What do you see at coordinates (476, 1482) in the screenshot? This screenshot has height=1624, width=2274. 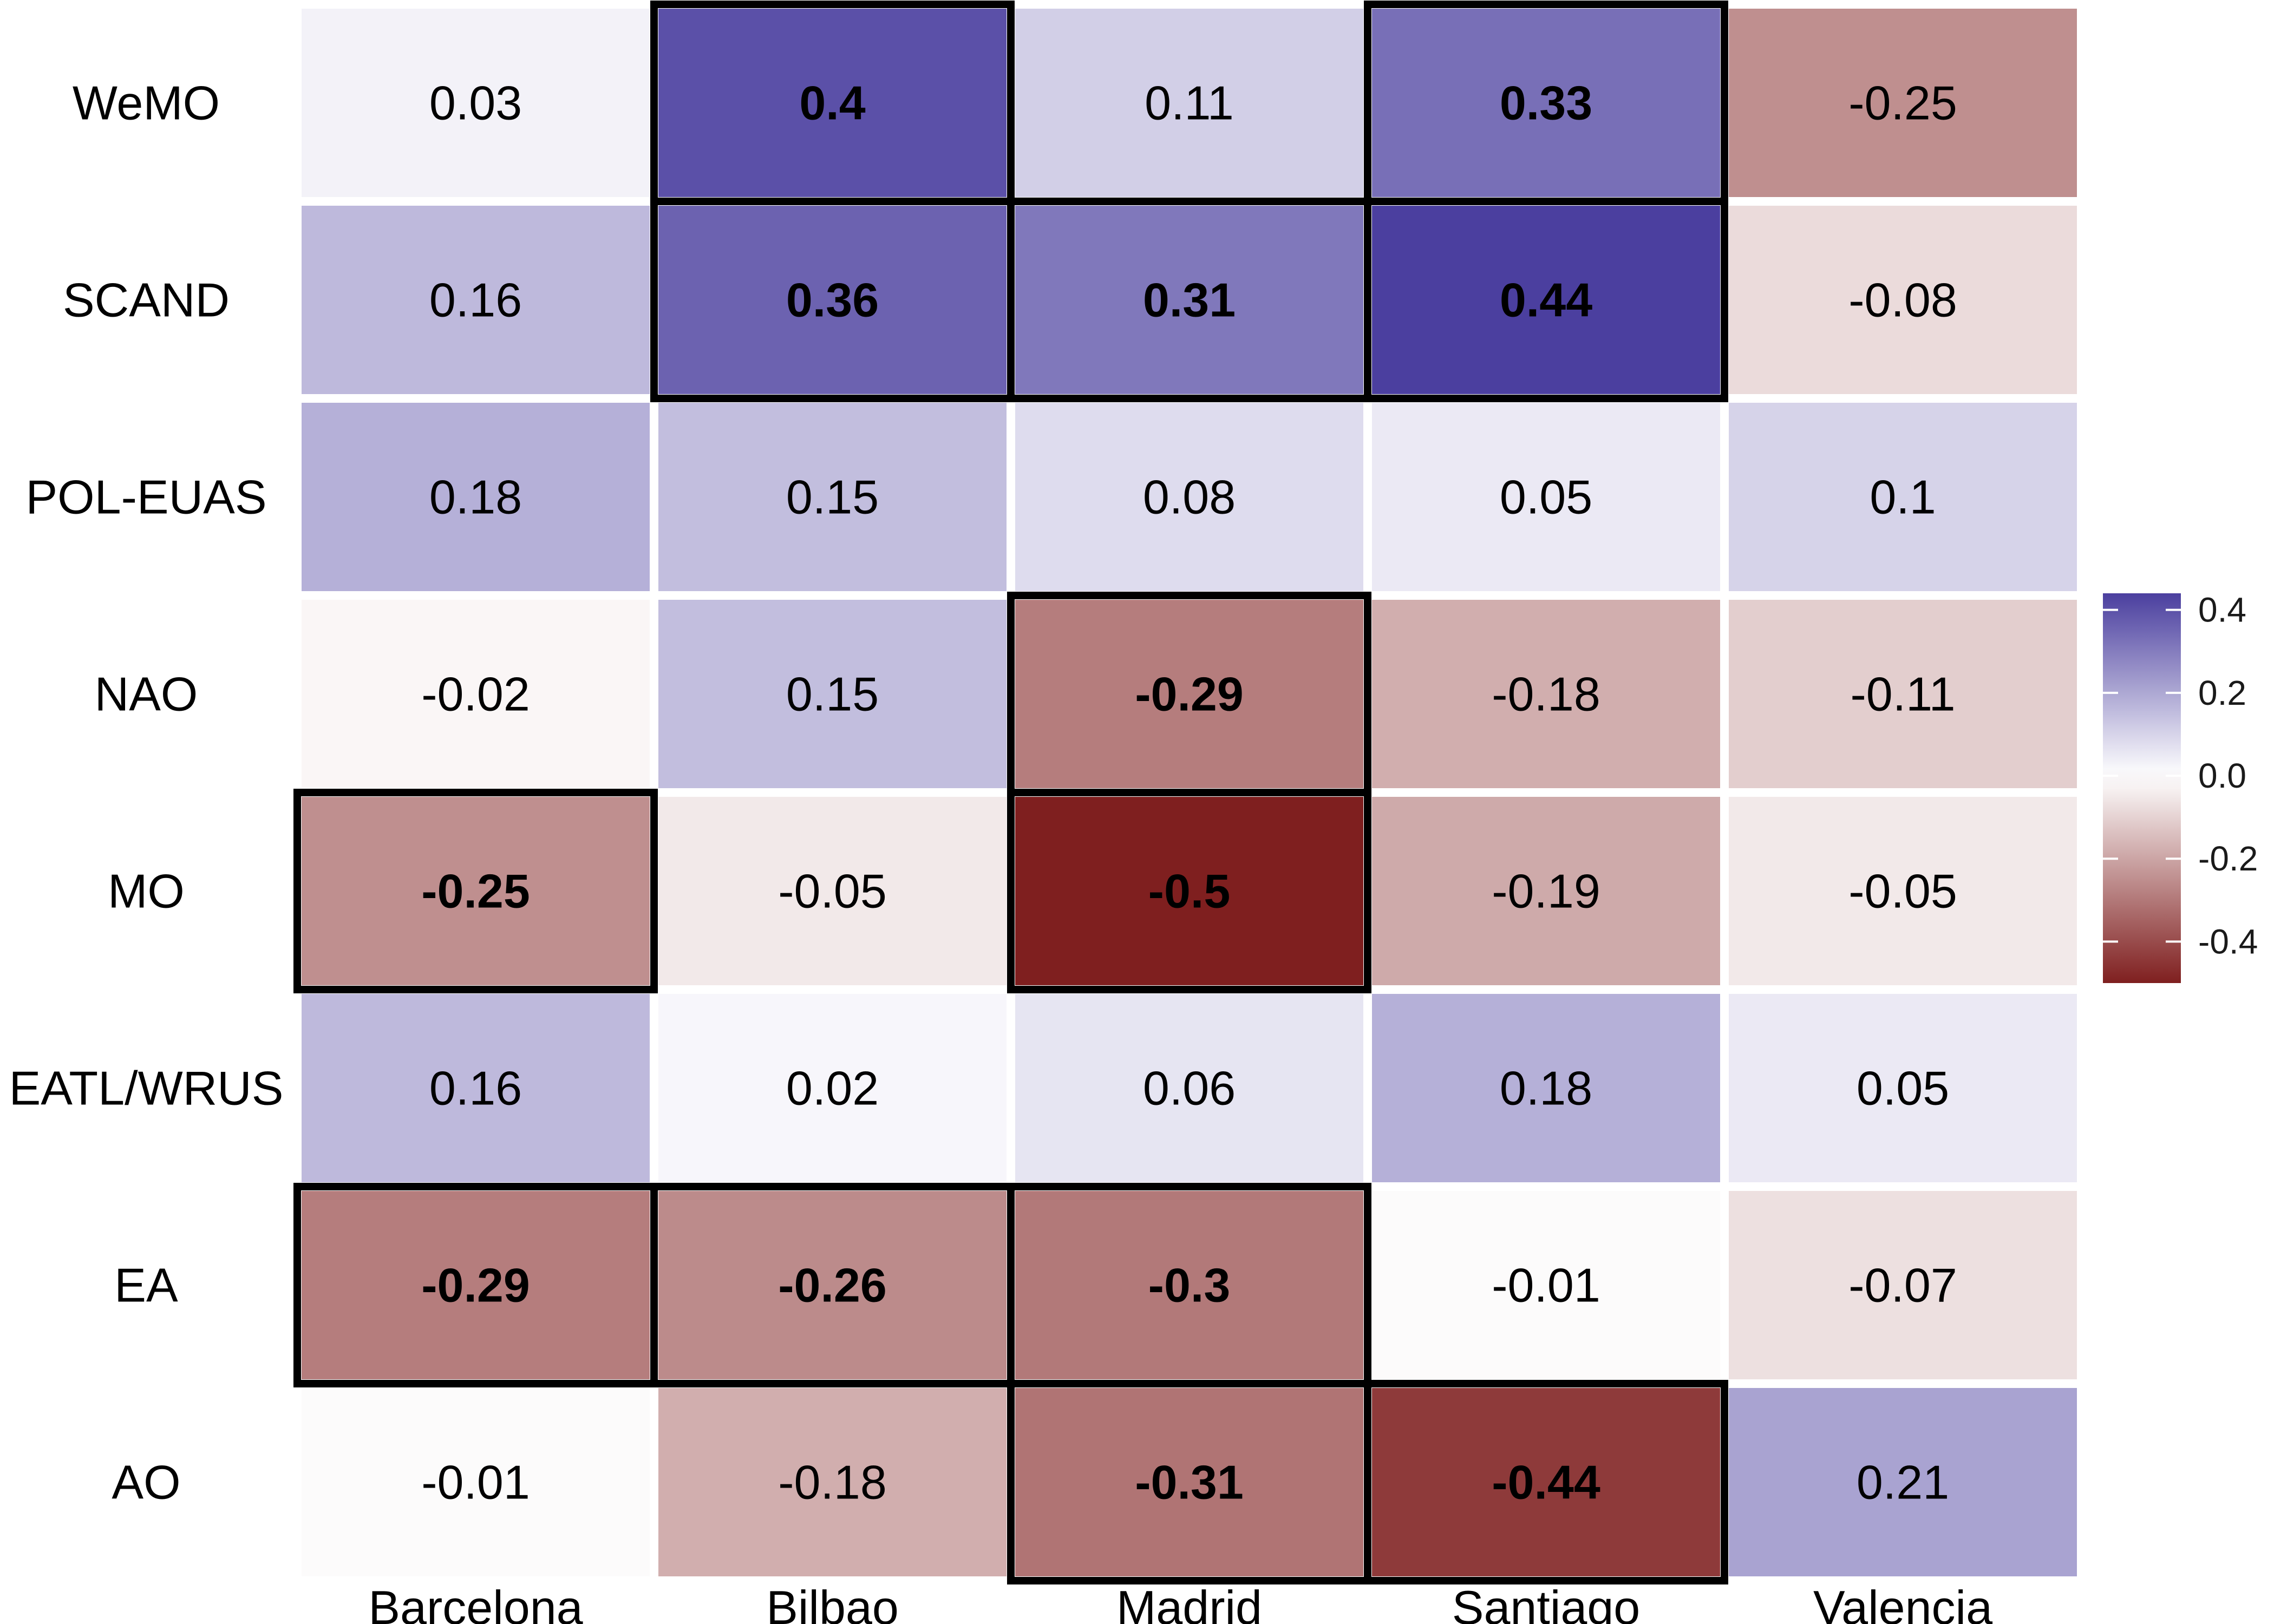 I see `cell-value-label: -0.01` at bounding box center [476, 1482].